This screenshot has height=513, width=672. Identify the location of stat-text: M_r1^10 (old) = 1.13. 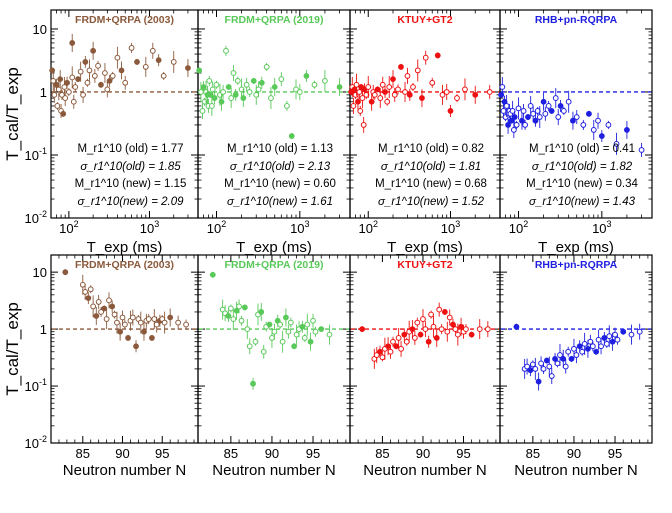
(280, 149).